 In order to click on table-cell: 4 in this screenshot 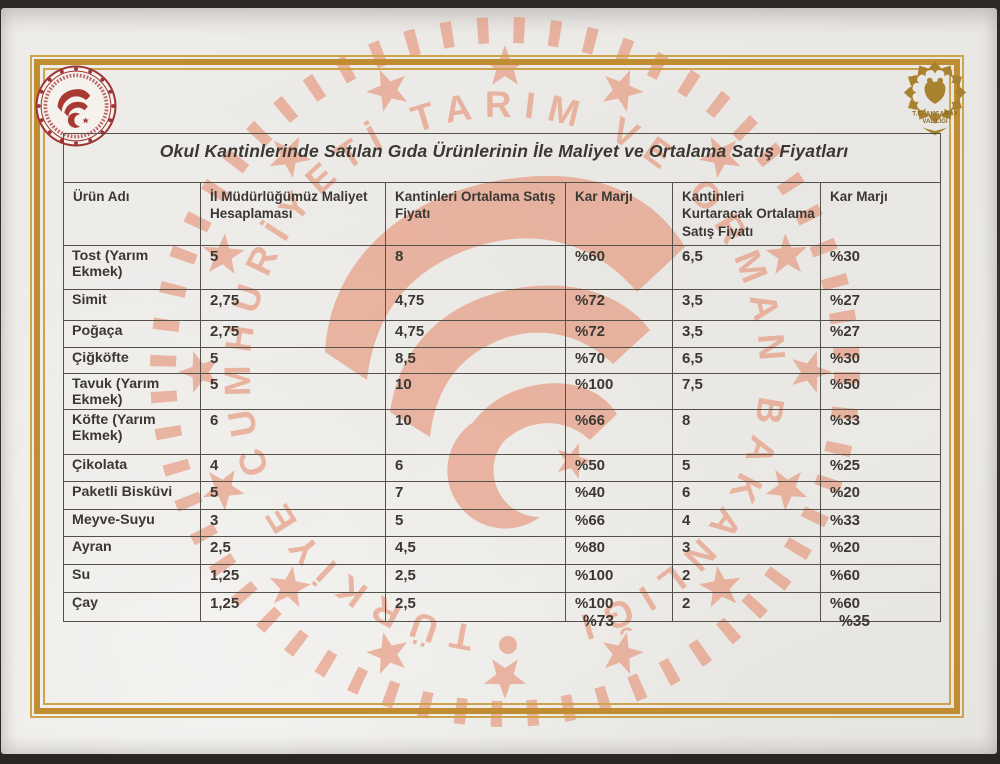, I will do `click(746, 522)`.